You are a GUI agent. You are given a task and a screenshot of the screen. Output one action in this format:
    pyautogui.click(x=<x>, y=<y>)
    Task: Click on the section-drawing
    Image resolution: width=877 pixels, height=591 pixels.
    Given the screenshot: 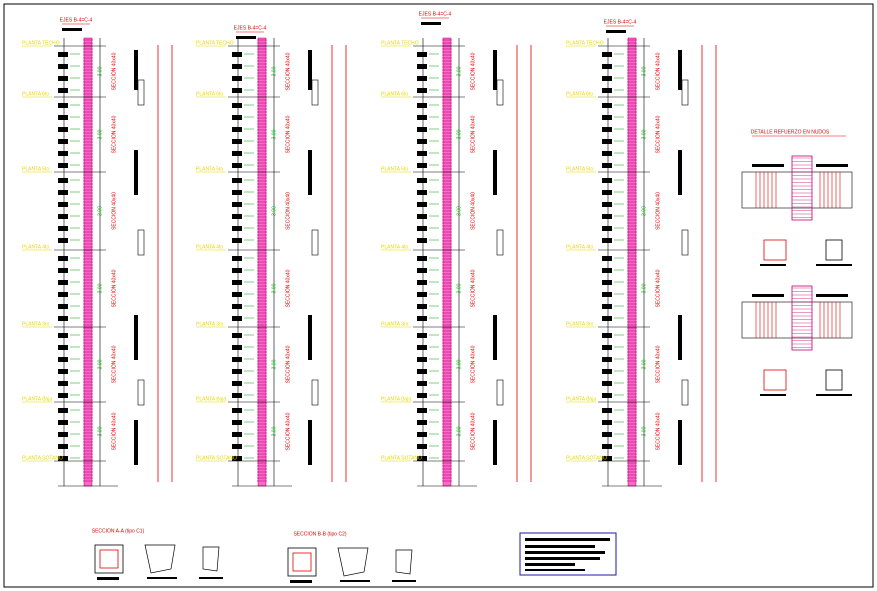 What is the action you would take?
    pyautogui.click(x=351, y=565)
    